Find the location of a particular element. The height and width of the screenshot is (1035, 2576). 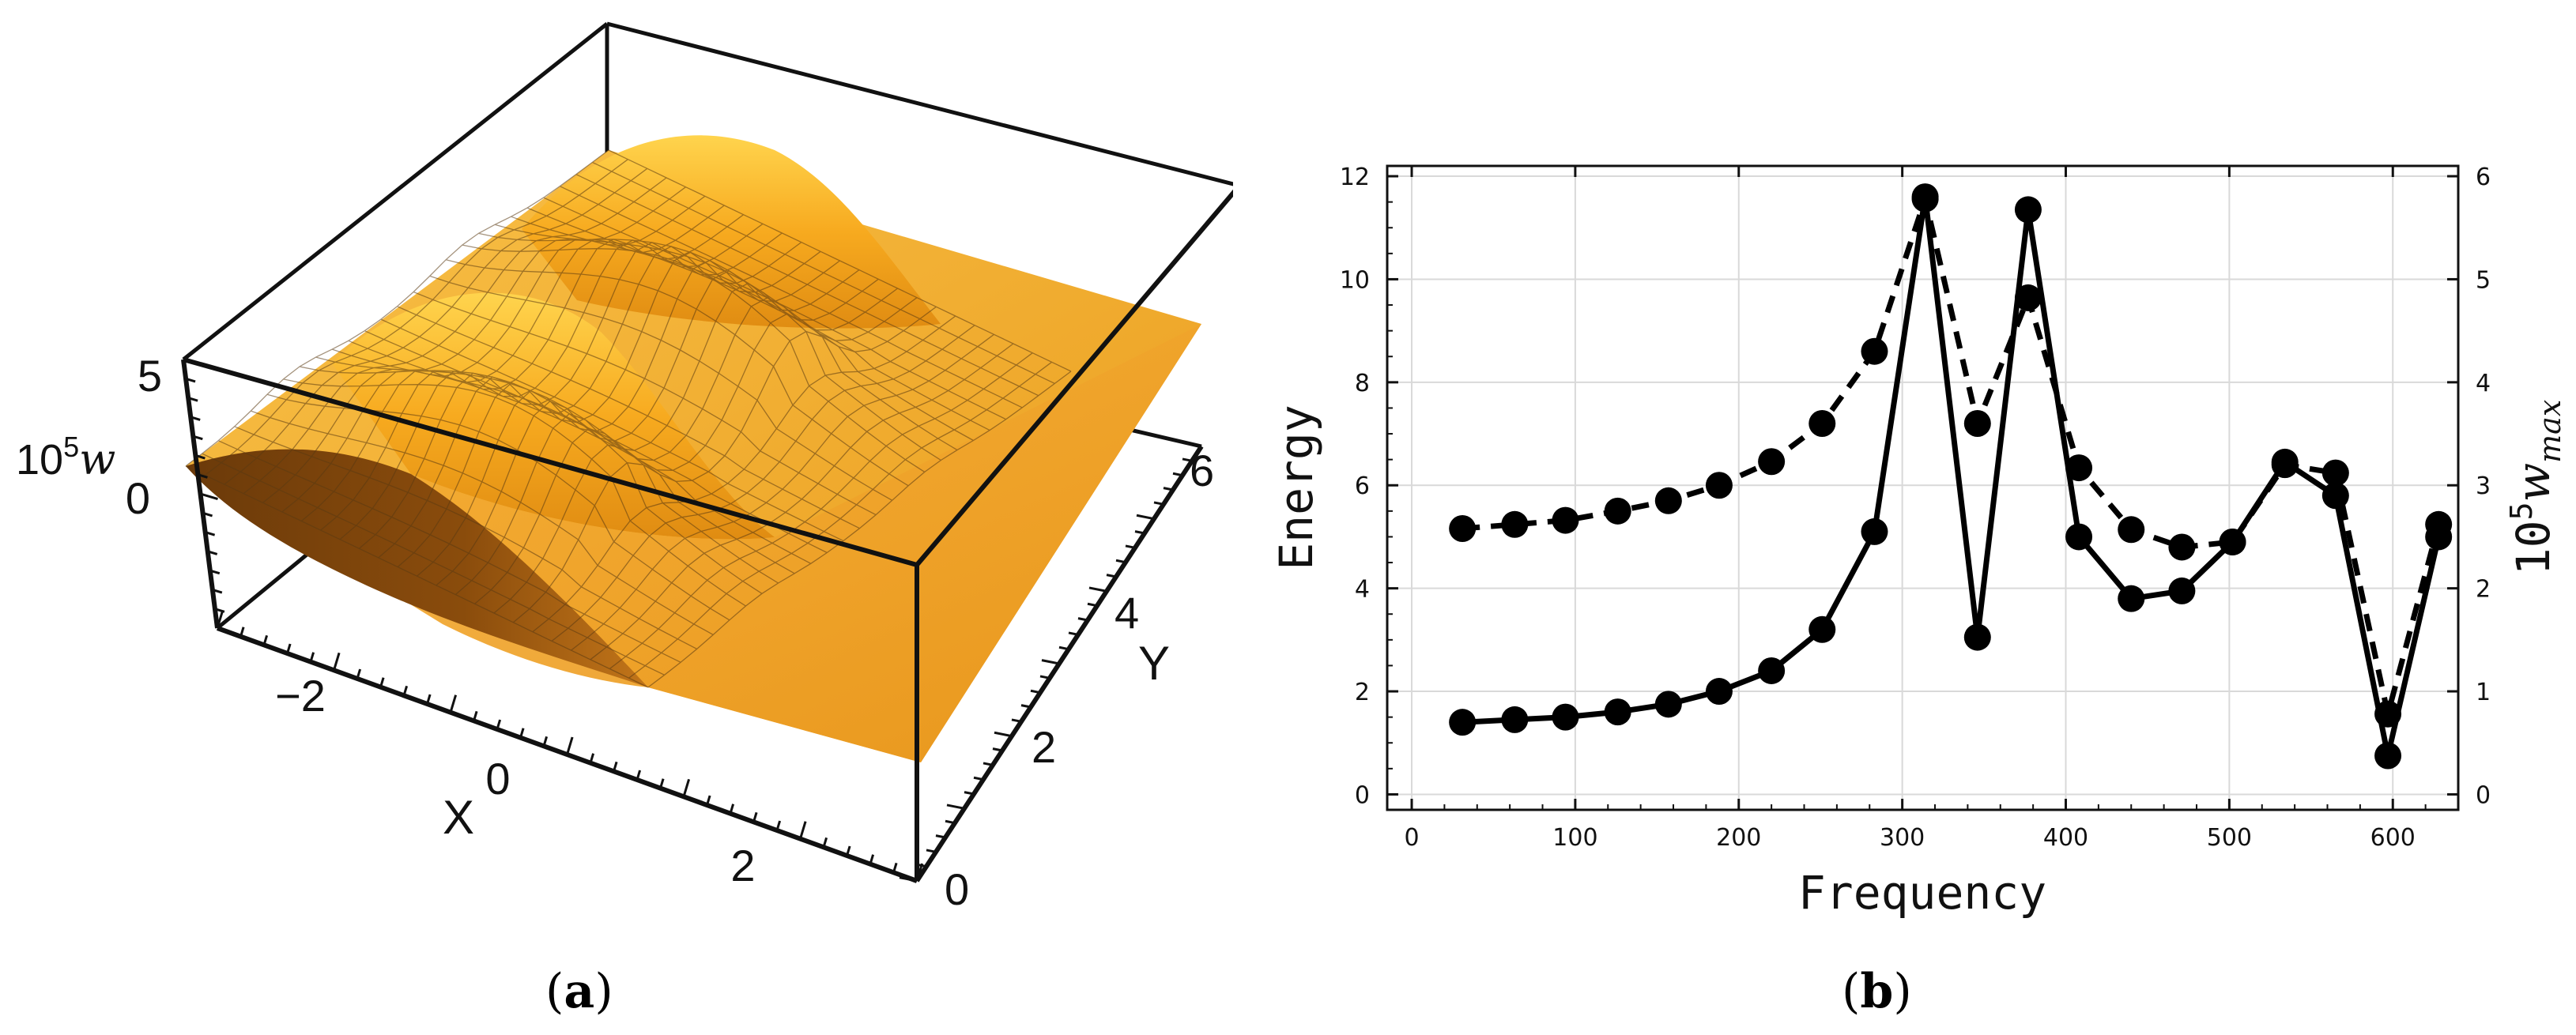

caption-b: (b) is located at coordinates (1877, 991).